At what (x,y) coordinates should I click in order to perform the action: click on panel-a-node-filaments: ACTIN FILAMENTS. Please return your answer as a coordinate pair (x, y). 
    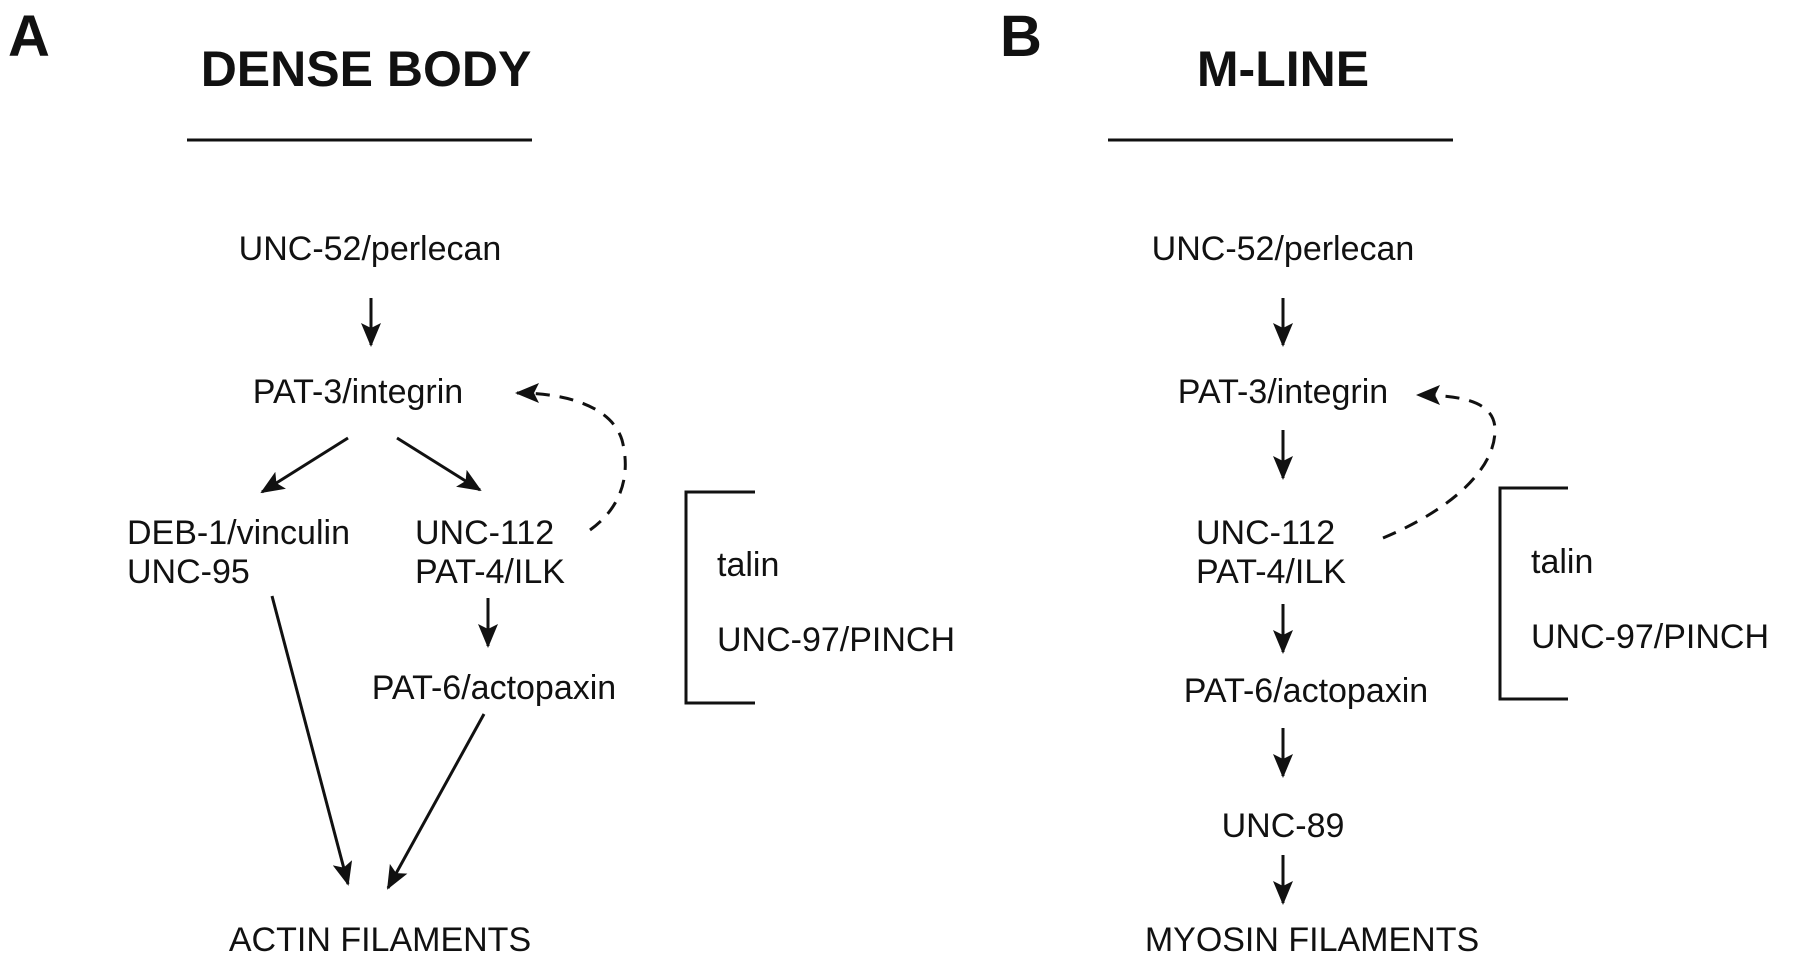
    Looking at the image, I should click on (380, 940).